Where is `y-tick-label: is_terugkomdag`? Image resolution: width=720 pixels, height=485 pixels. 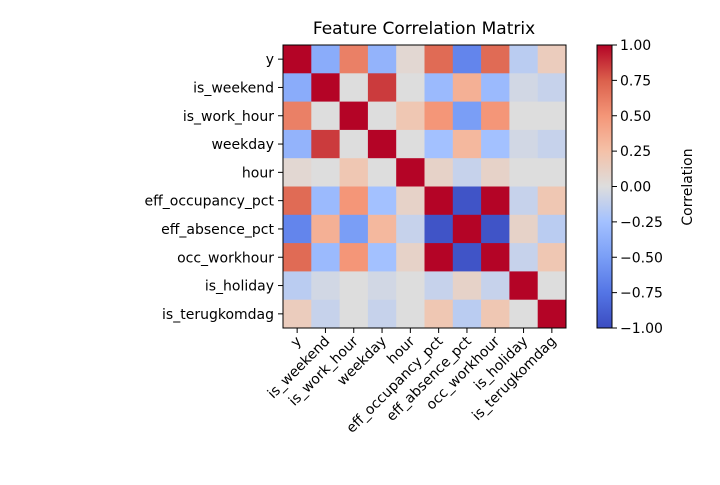
y-tick-label: is_terugkomdag is located at coordinates (218, 315).